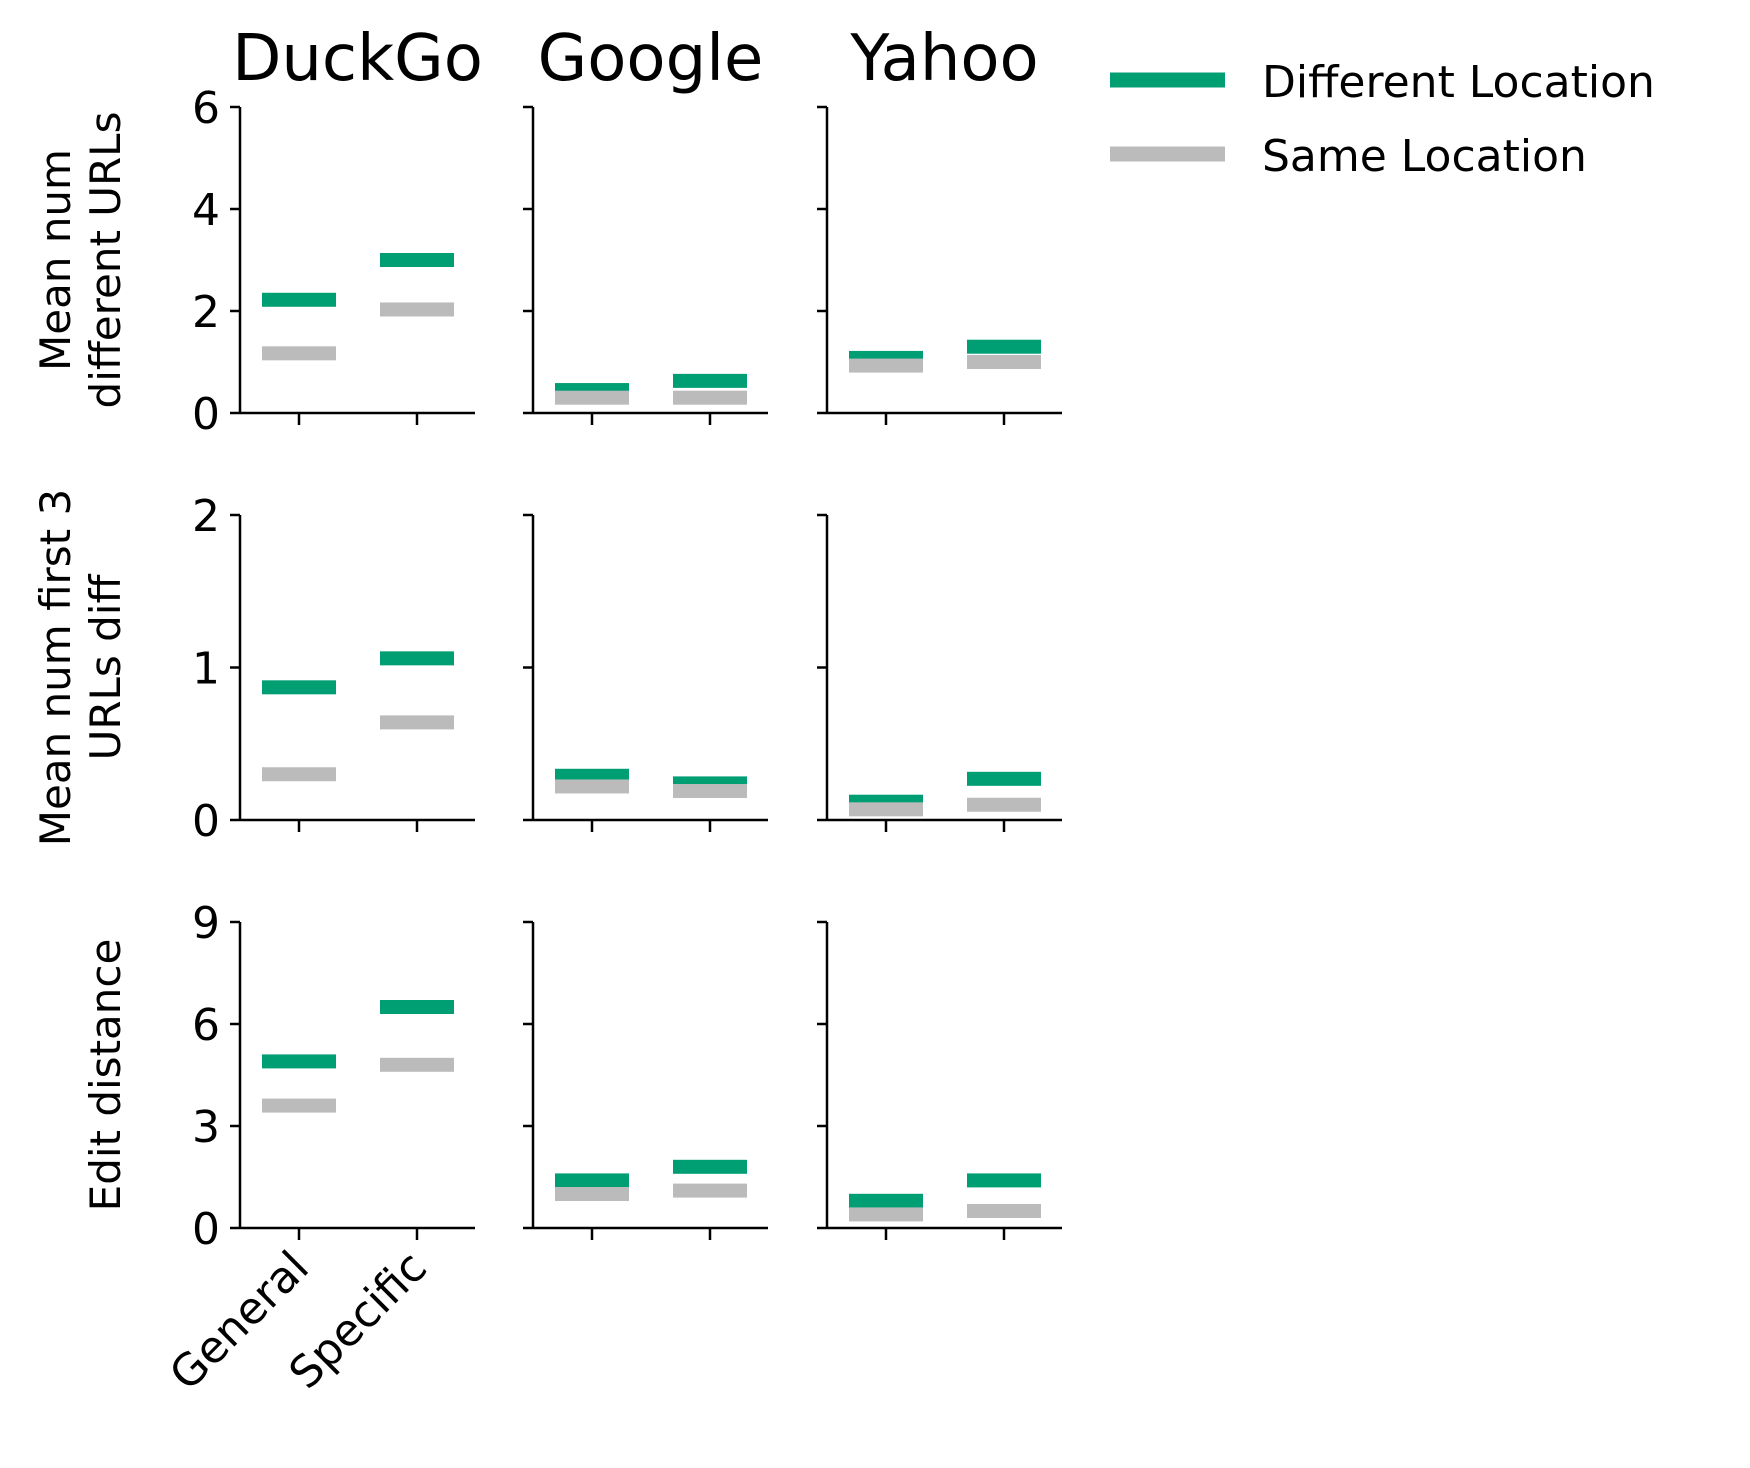 Image resolution: width=1750 pixels, height=1468 pixels. I want to click on bar-different-duckgo-row-3-general, so click(299, 1061).